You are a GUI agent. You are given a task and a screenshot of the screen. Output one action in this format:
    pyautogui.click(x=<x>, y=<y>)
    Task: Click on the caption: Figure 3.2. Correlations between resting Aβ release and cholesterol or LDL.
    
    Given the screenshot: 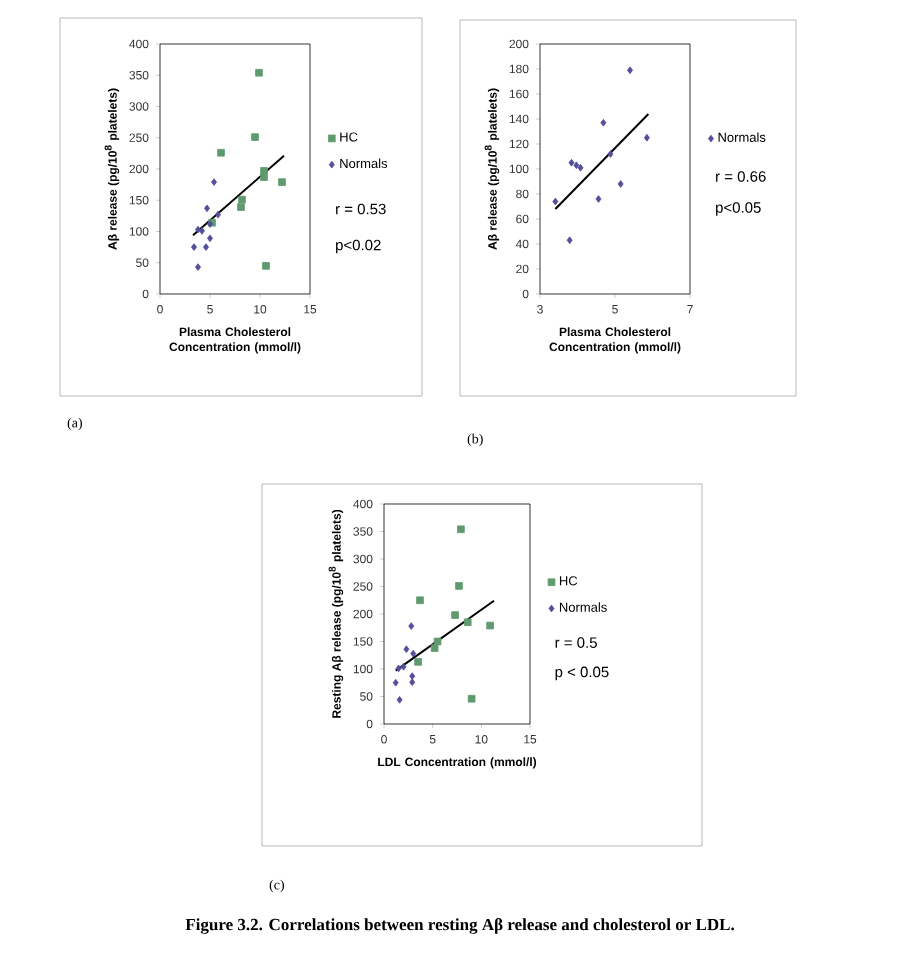 What is the action you would take?
    pyautogui.click(x=460, y=926)
    